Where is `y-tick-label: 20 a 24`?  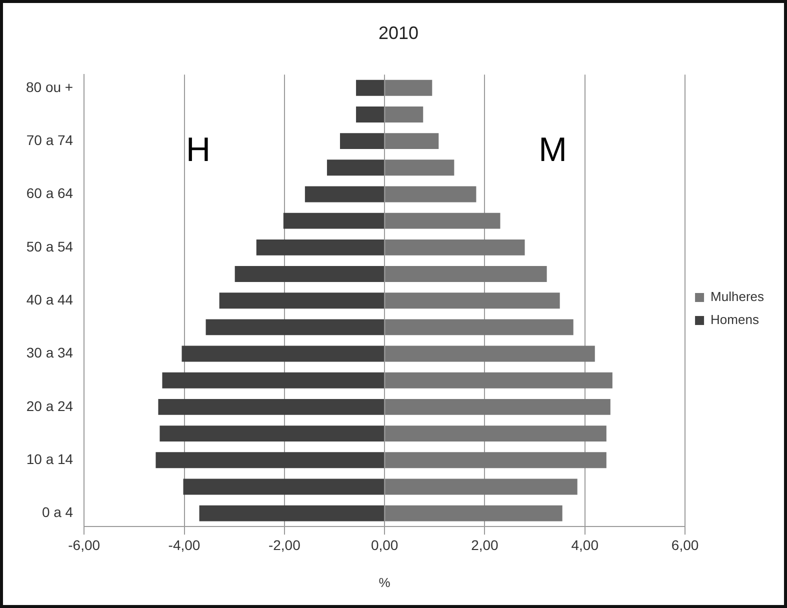 y-tick-label: 20 a 24 is located at coordinates (50, 406).